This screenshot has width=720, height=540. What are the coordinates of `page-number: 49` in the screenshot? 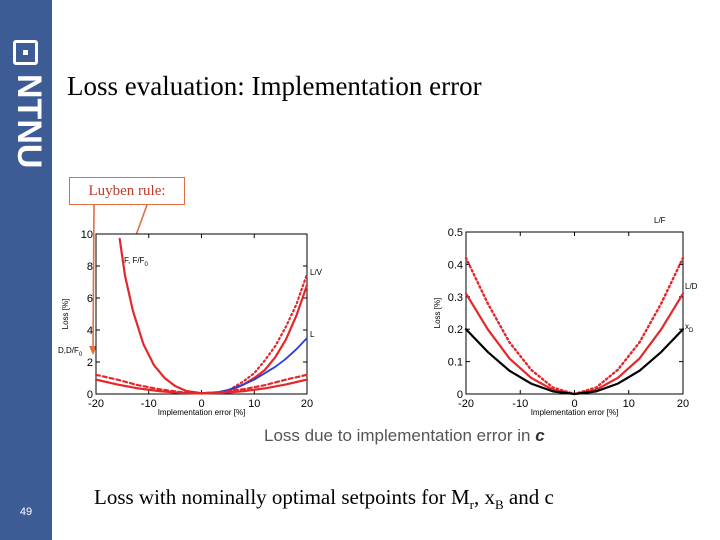 It's located at (26, 512).